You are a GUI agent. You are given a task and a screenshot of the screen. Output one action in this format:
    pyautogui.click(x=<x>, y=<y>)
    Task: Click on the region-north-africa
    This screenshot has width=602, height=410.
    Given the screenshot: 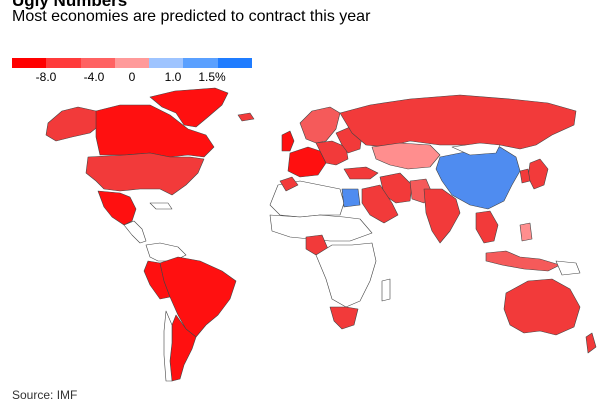 What is the action you would take?
    pyautogui.click(x=307, y=199)
    